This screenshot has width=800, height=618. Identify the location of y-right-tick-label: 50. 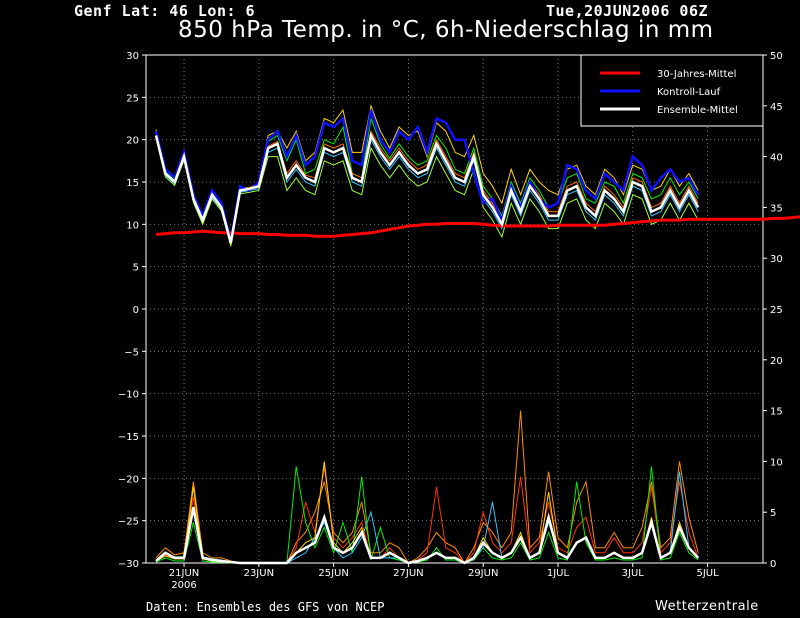
(776, 56).